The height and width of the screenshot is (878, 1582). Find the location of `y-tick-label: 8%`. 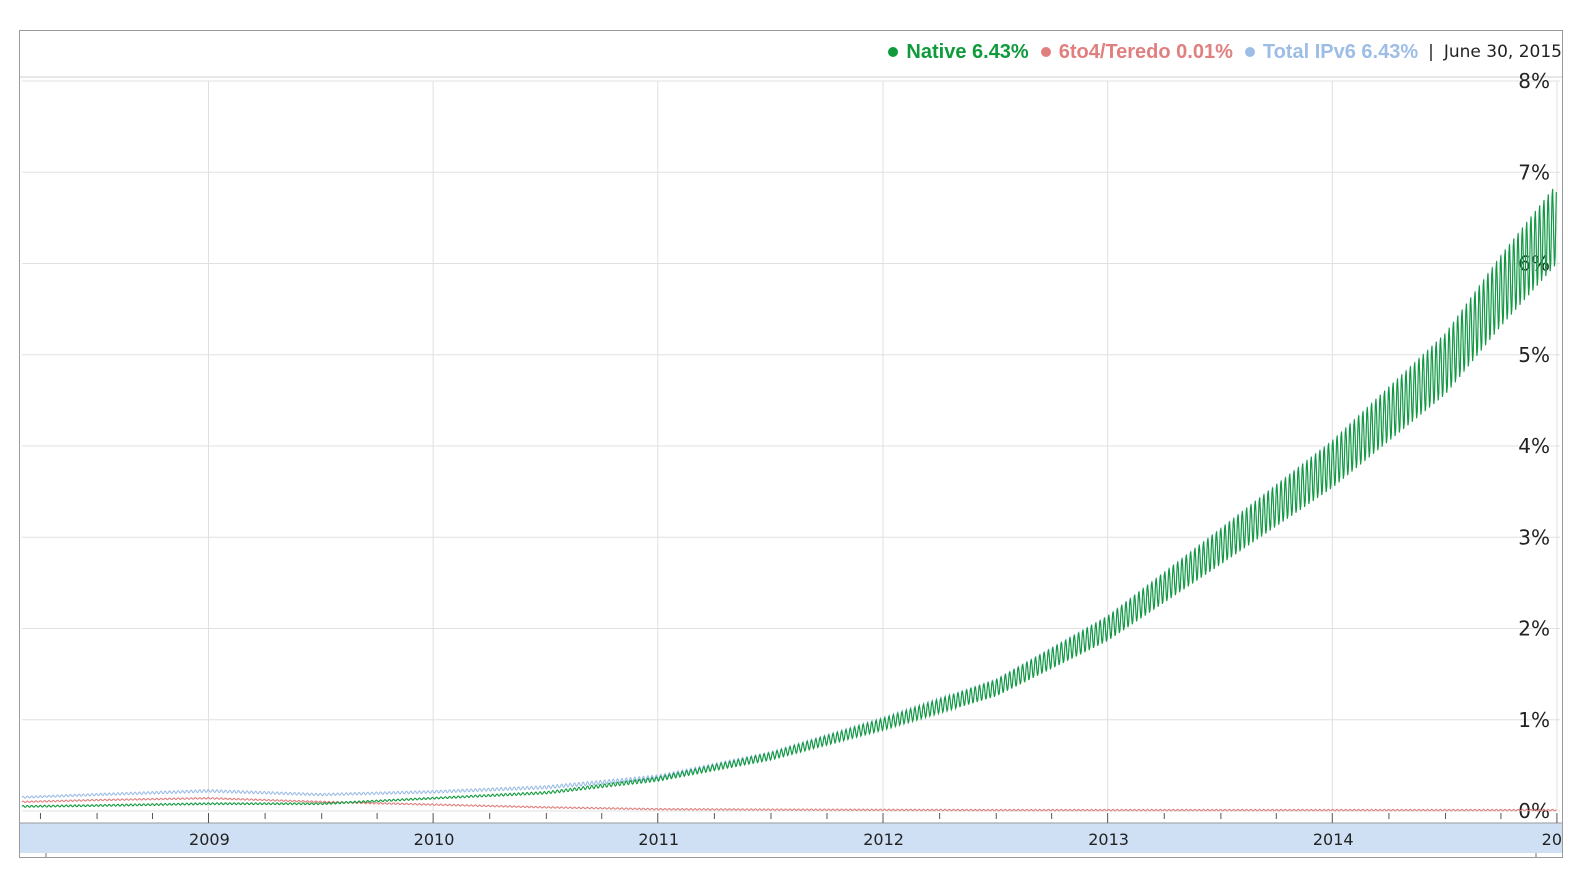

y-tick-label: 8% is located at coordinates (1534, 81).